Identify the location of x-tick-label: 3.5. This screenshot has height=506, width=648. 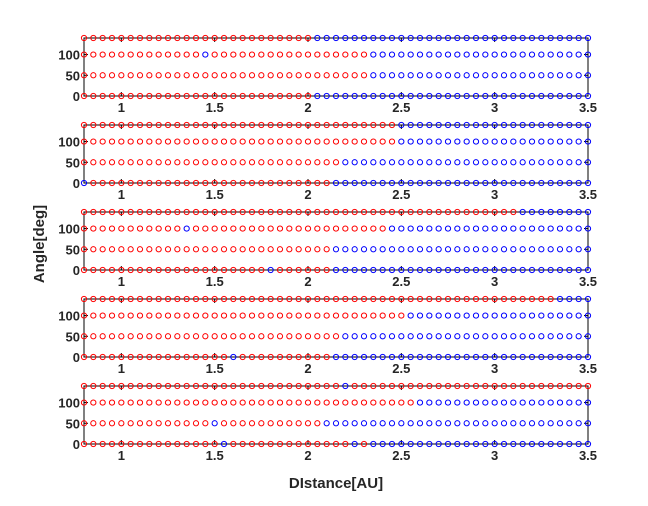
(588, 107).